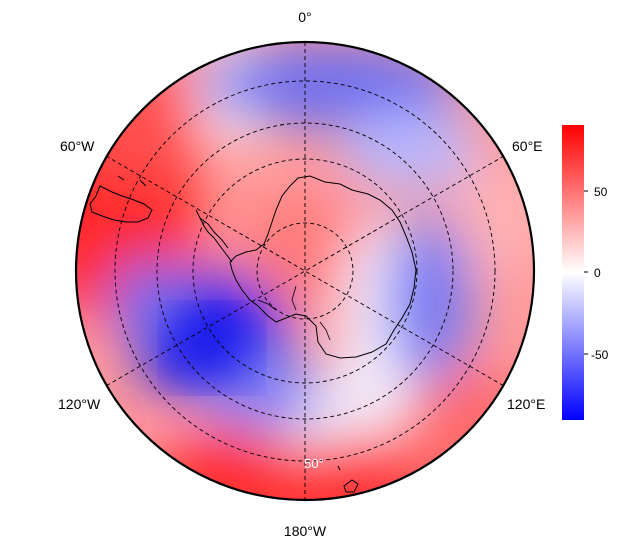 Image resolution: width=625 pixels, height=552 pixels. What do you see at coordinates (597, 273) in the screenshot?
I see `colorbar-tick-0: 0` at bounding box center [597, 273].